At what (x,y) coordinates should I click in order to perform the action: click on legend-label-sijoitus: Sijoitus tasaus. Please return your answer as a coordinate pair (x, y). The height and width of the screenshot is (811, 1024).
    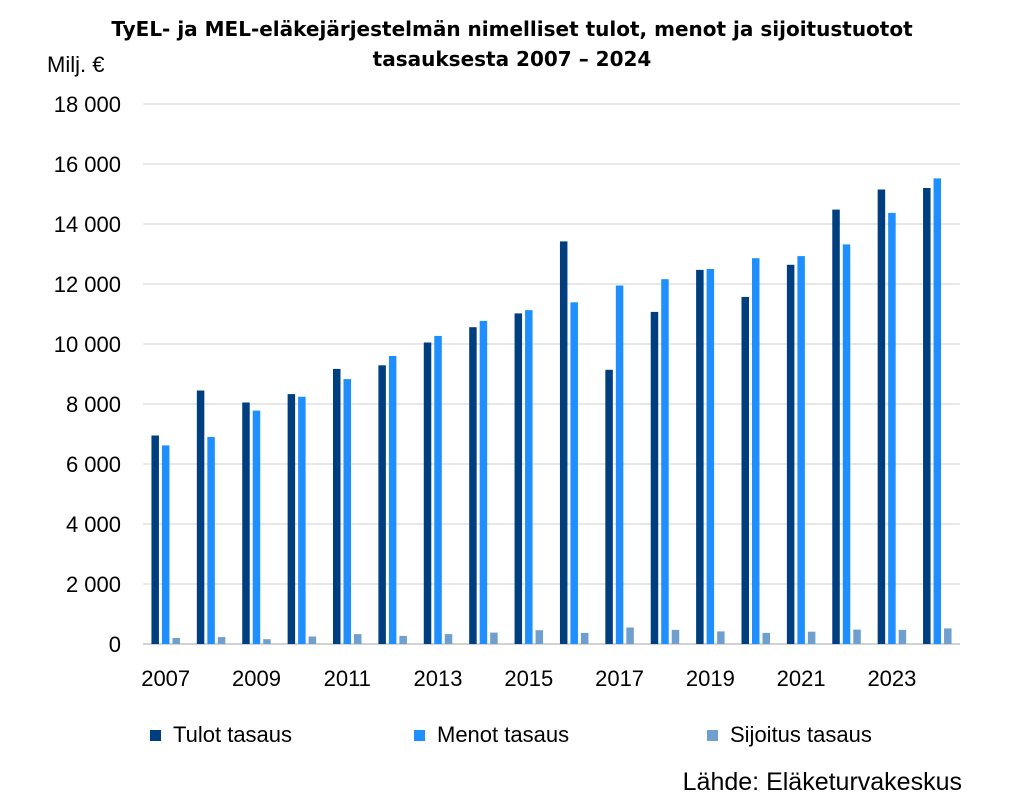
    Looking at the image, I should click on (801, 734).